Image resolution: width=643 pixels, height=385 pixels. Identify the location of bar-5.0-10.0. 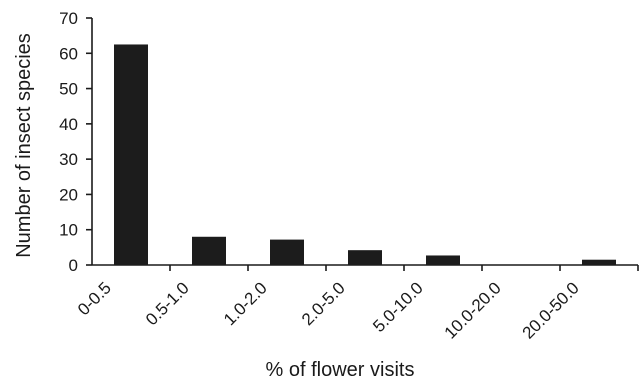
(443, 260).